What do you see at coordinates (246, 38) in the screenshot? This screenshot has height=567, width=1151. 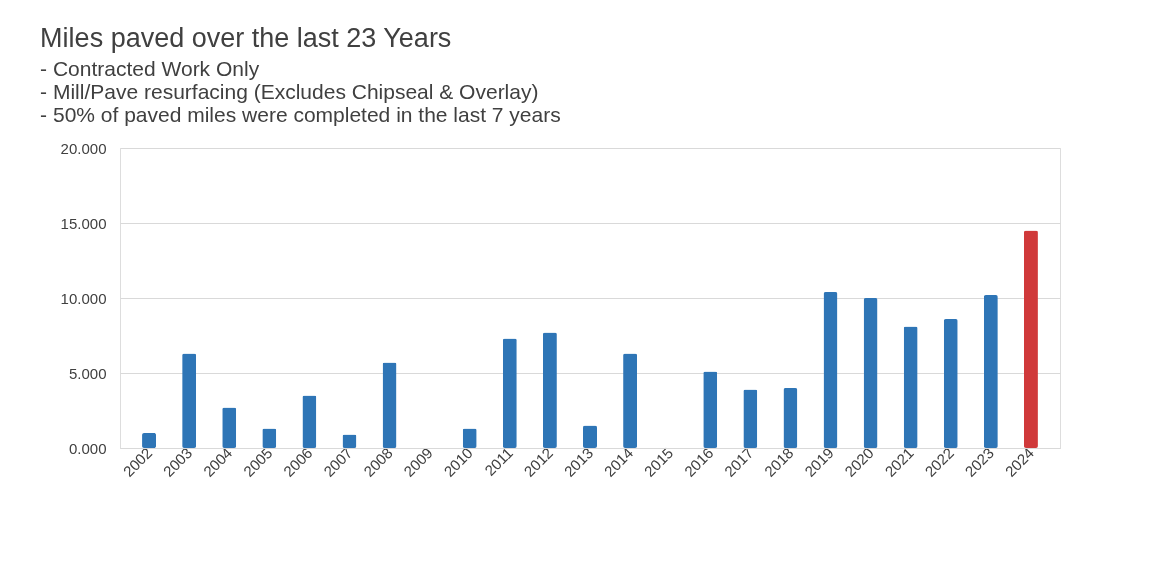 I see `chart-title: Miles paved over the last 23 Years` at bounding box center [246, 38].